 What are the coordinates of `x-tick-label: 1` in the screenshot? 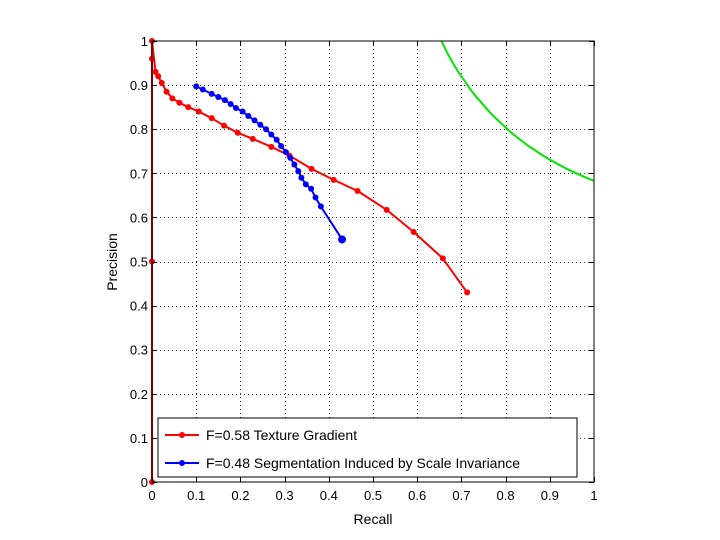 It's located at (593, 495).